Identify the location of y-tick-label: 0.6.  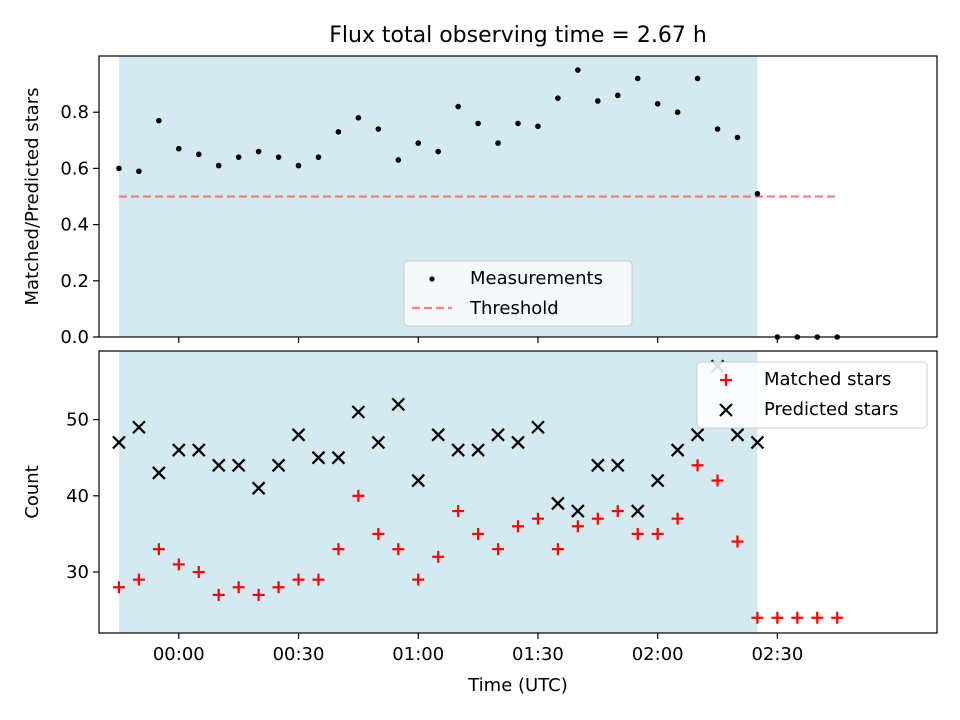
(74, 168).